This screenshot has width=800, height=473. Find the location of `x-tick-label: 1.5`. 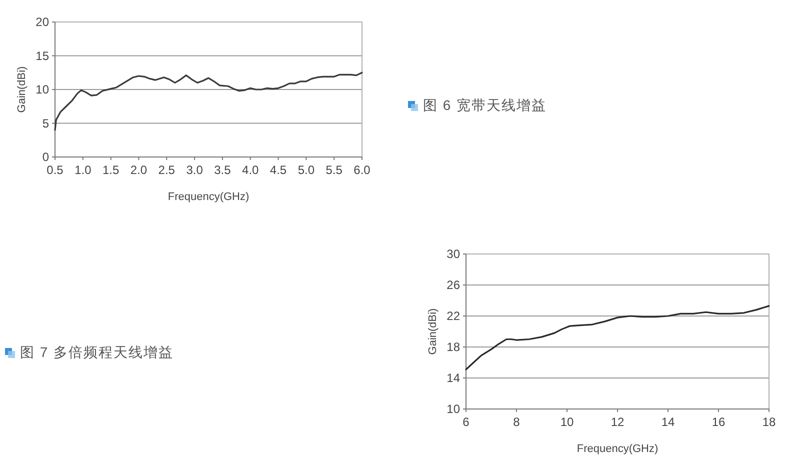

x-tick-label: 1.5 is located at coordinates (111, 170).